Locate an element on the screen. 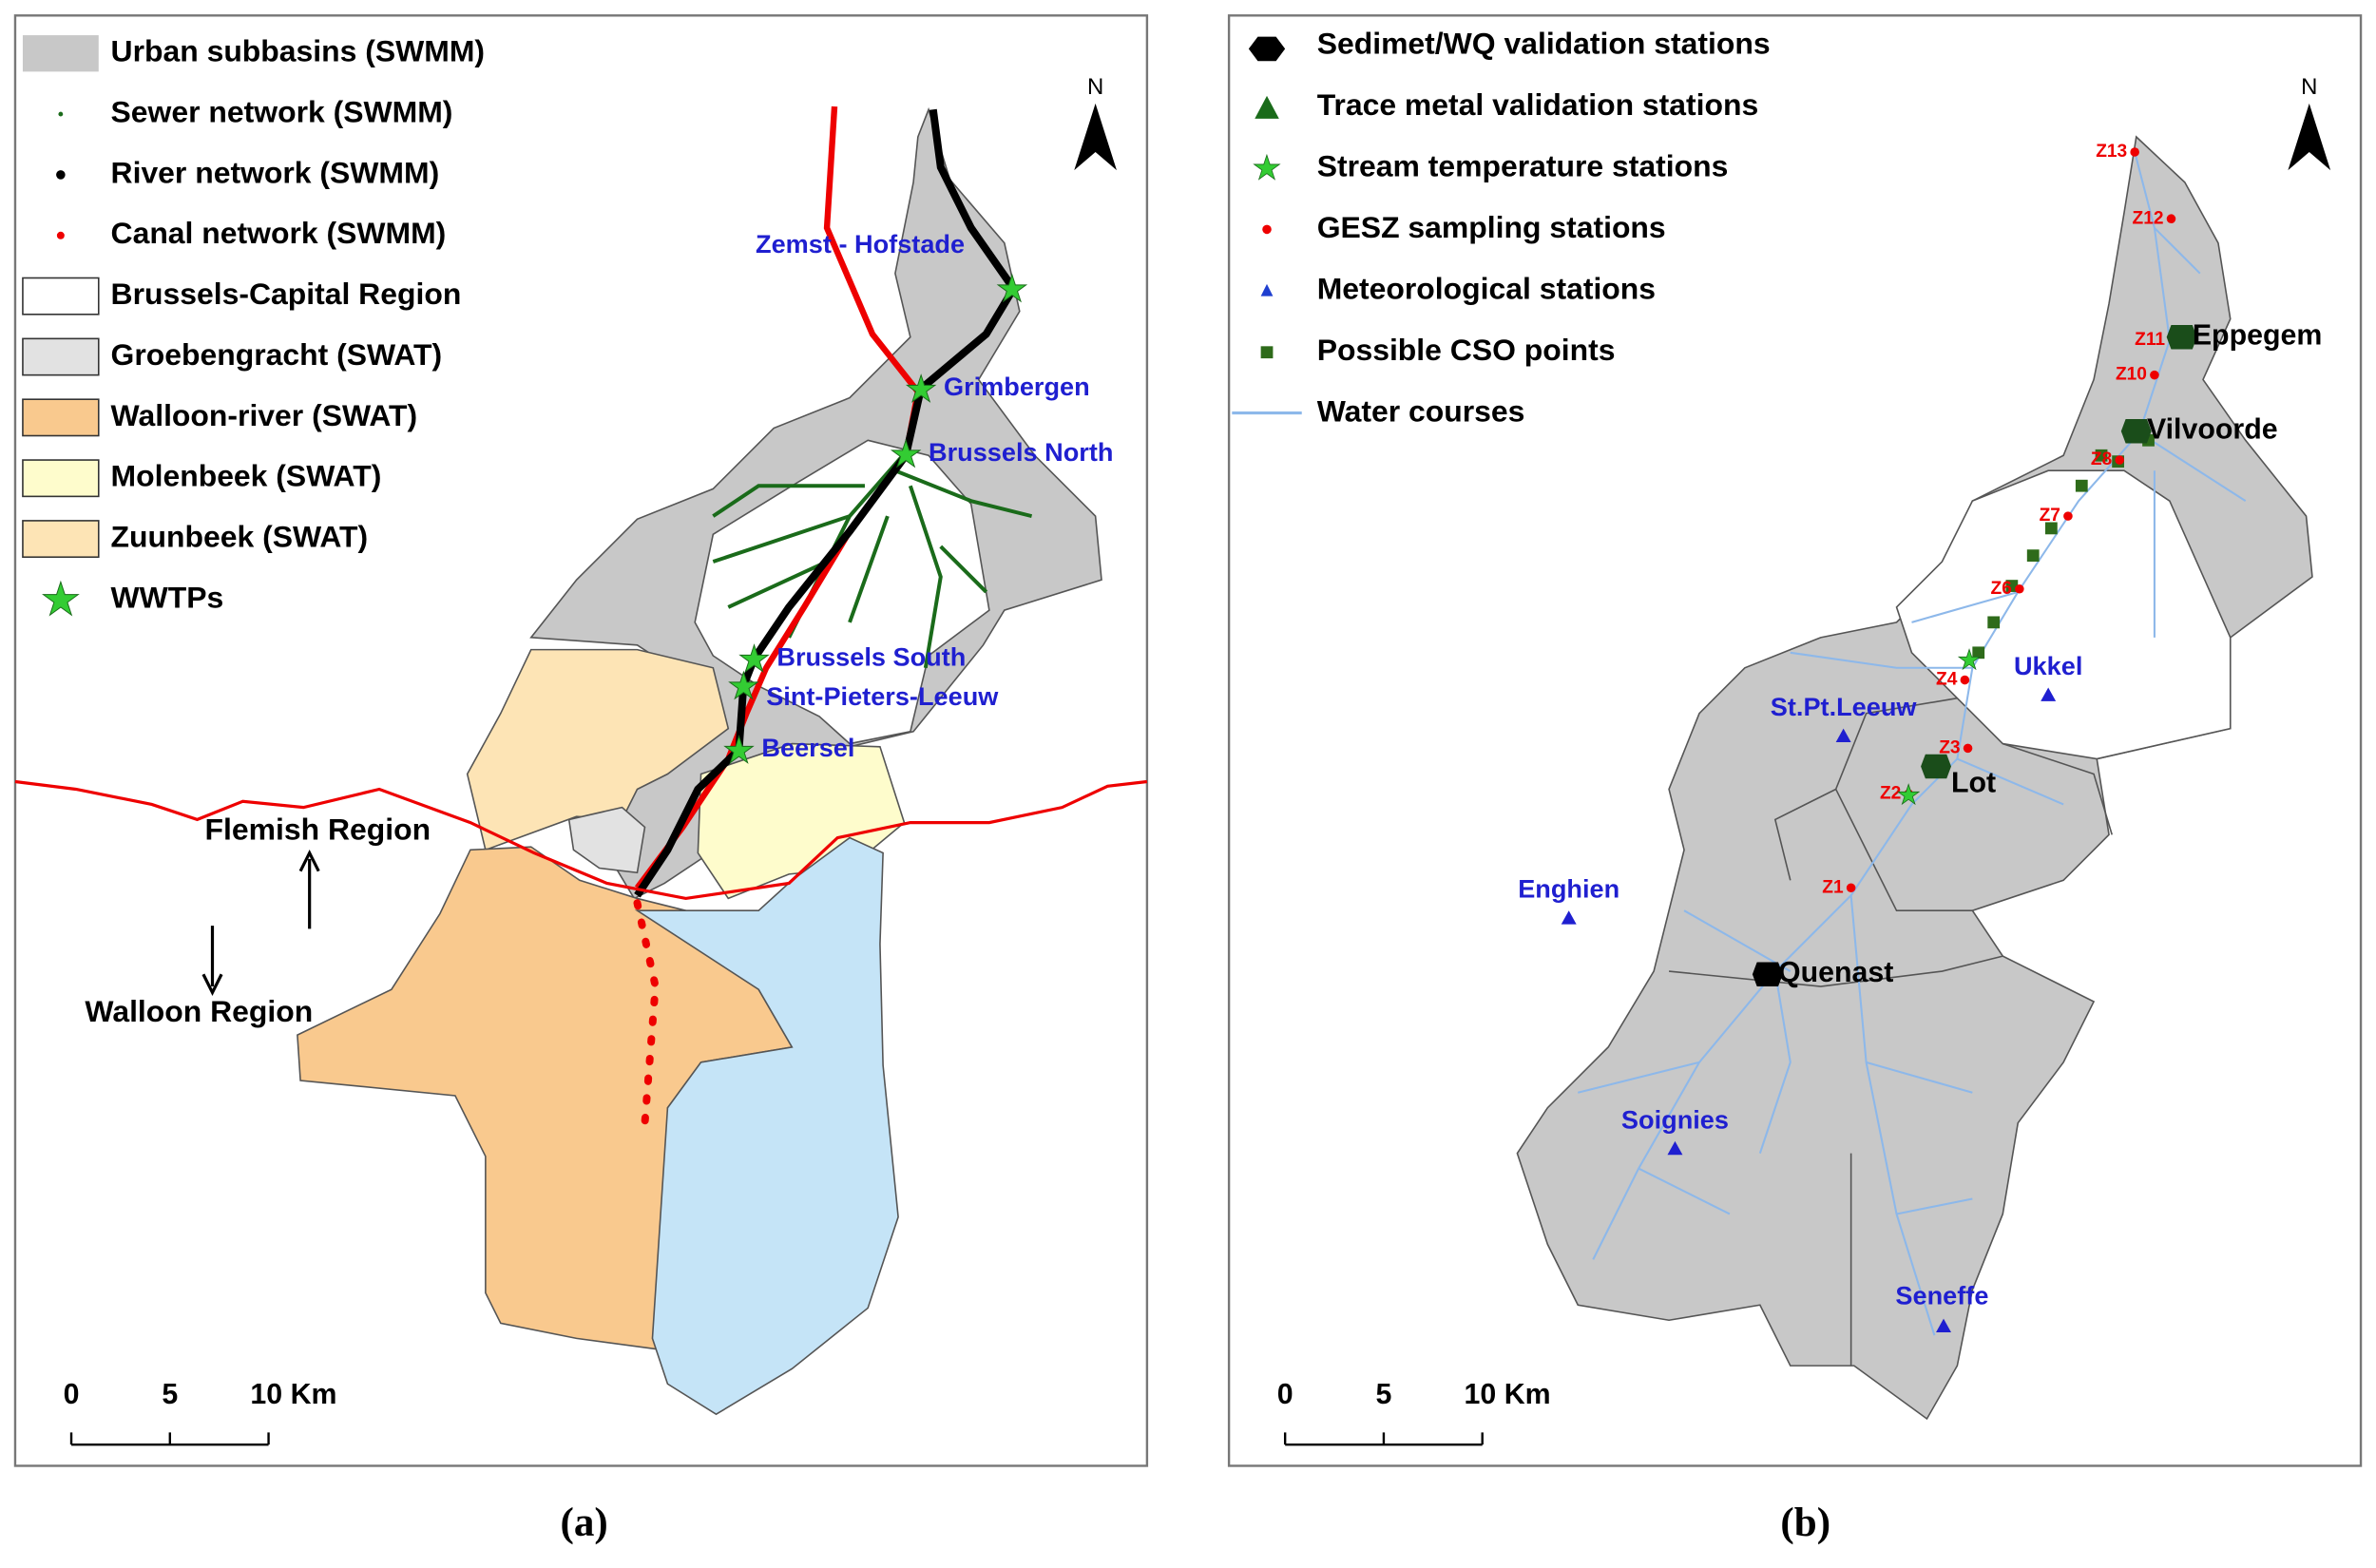  place-label: Zemst - Hofstade is located at coordinates (860, 243).